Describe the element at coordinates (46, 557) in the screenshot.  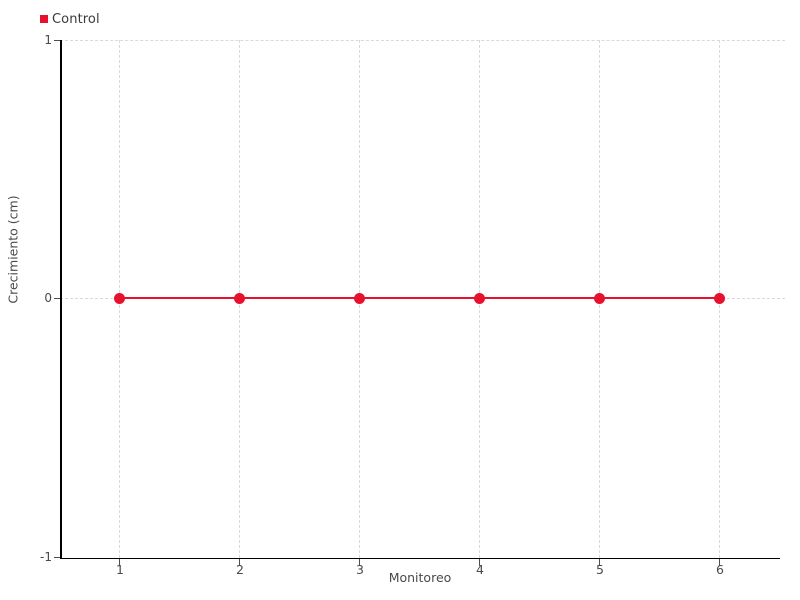
I see `y-axis-tick-label: -1` at that location.